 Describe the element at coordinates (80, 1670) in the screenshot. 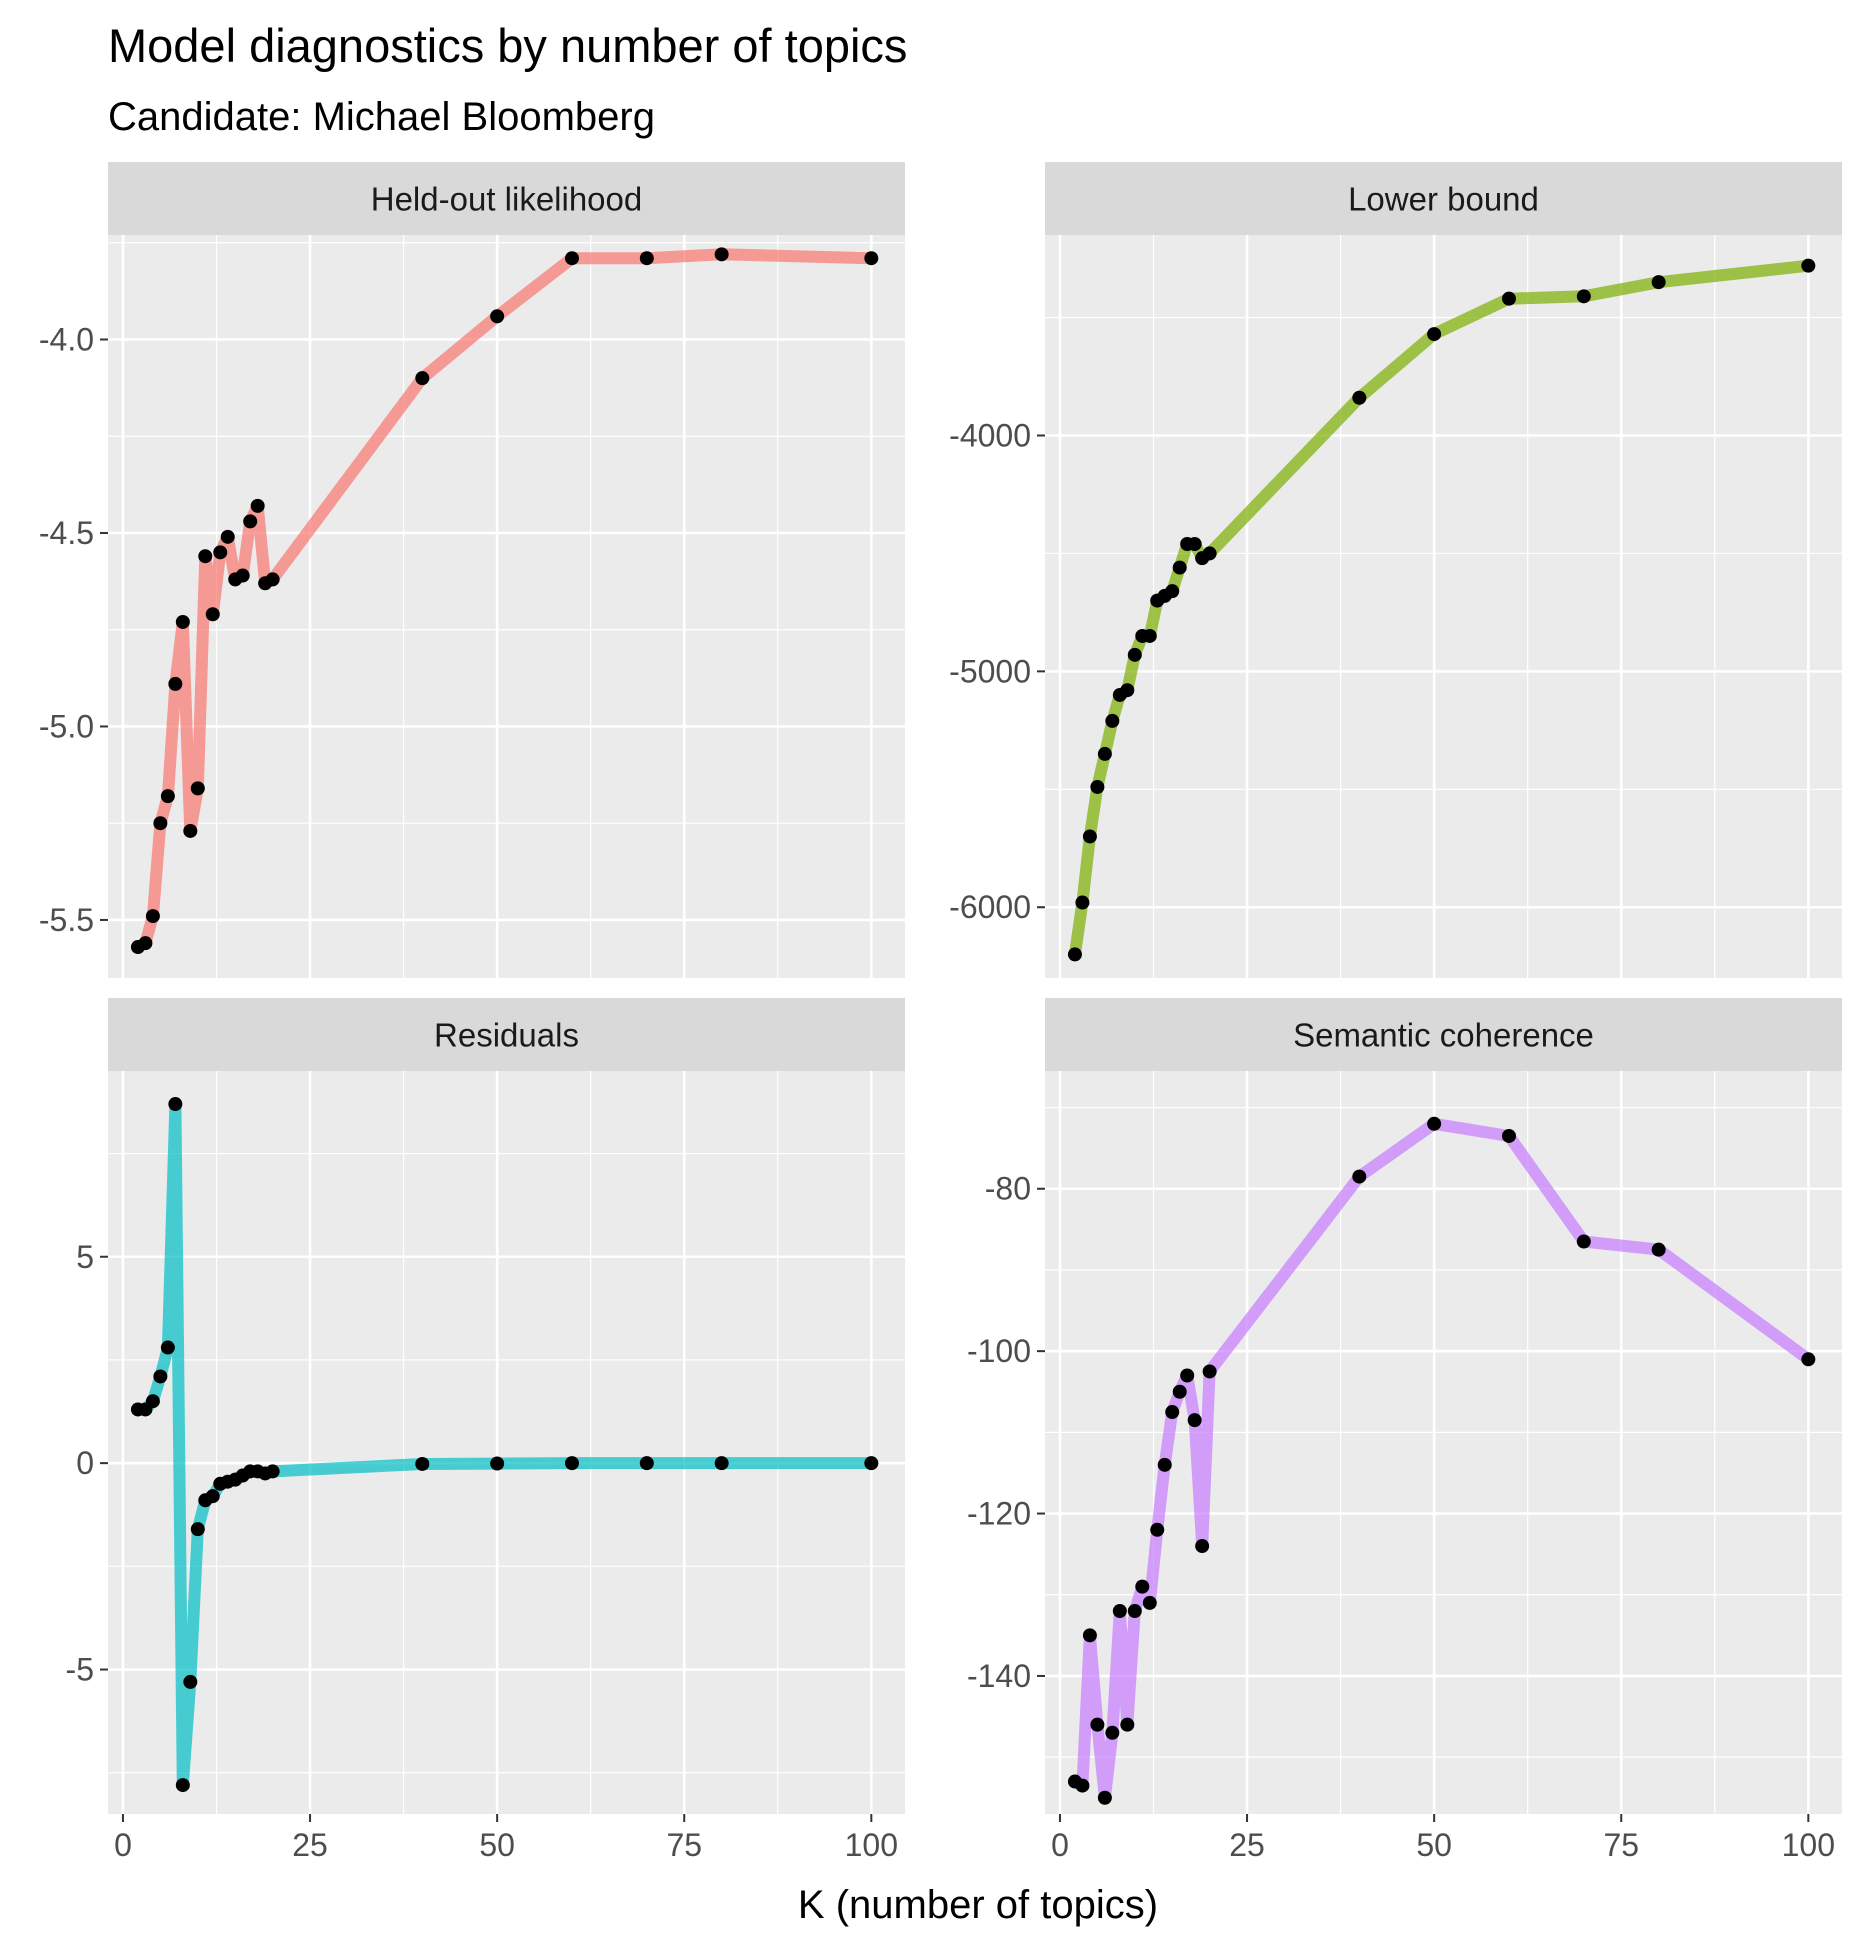

I see `y-tick-label: -5` at that location.